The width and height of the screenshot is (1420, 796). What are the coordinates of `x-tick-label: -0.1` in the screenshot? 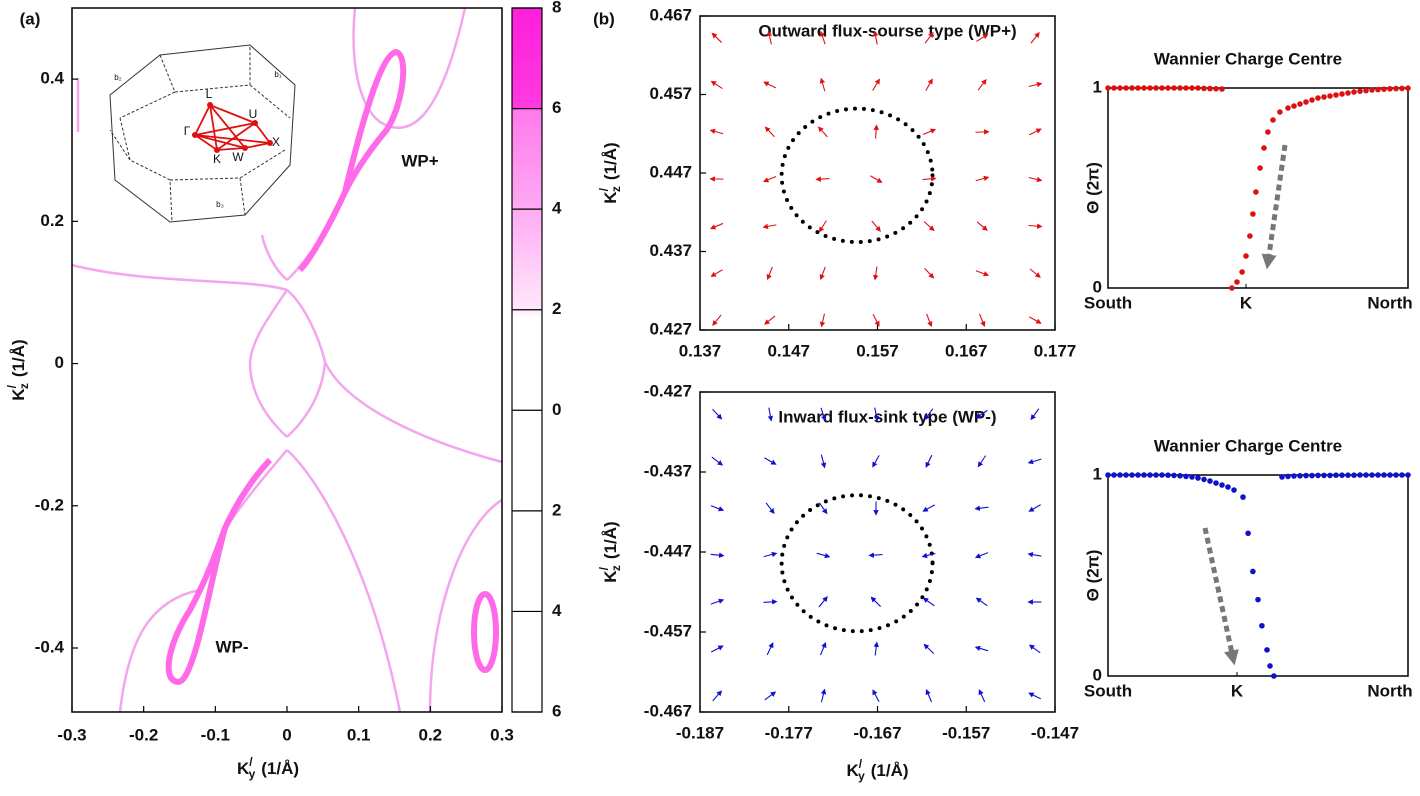 It's located at (215, 734).